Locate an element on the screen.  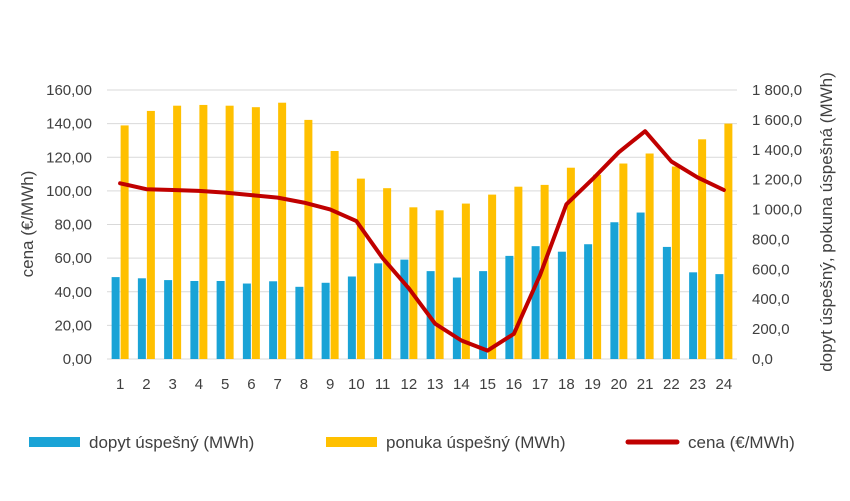
y-right-tick-label: 1 000,0 is located at coordinates (777, 210).